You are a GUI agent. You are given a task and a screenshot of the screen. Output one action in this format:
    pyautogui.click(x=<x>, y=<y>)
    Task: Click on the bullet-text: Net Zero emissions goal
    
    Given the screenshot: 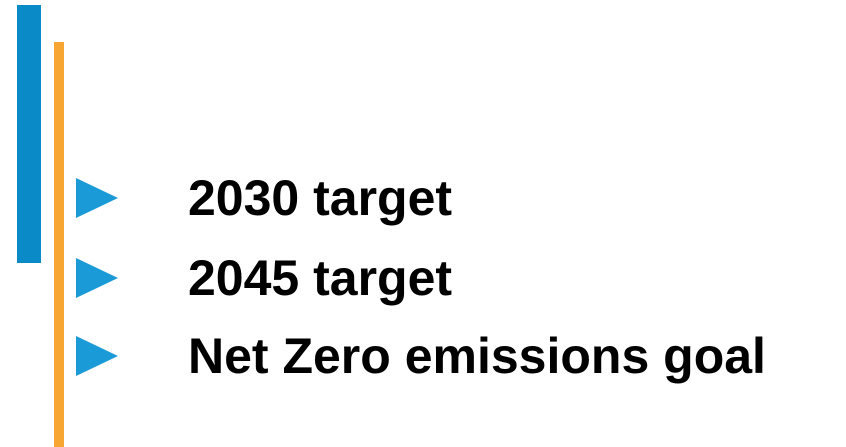 What is the action you would take?
    pyautogui.click(x=477, y=356)
    